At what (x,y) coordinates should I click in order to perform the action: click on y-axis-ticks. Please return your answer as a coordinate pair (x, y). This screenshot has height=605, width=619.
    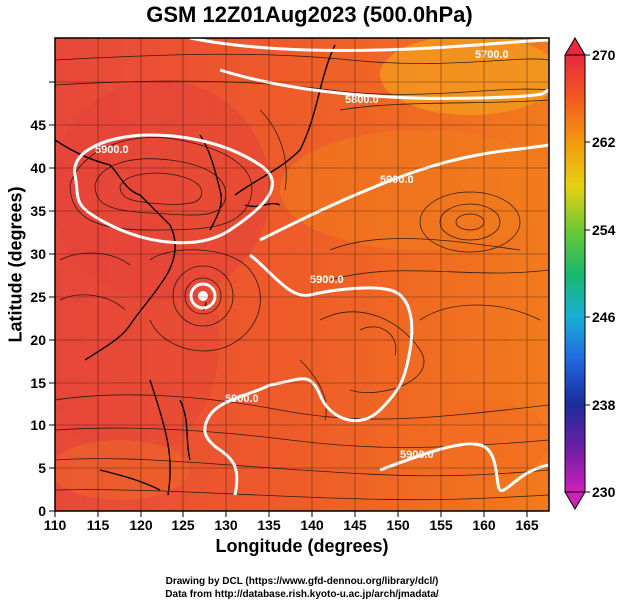
    Looking at the image, I should click on (52, 296).